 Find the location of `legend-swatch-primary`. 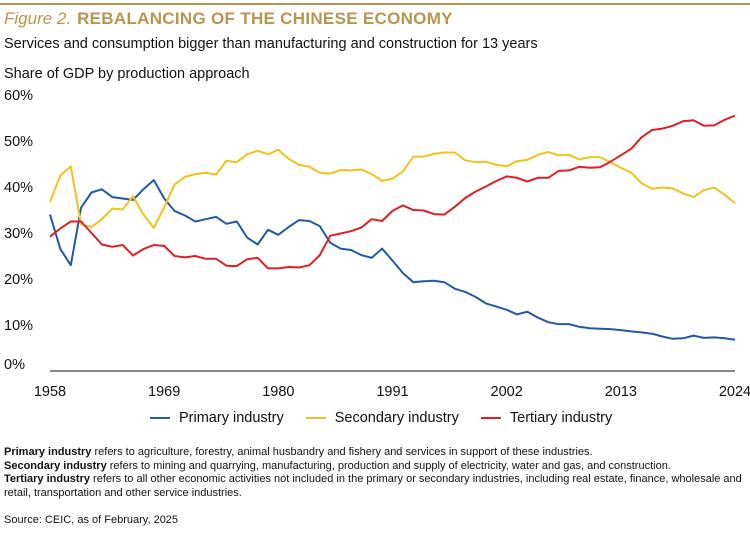

legend-swatch-primary is located at coordinates (160, 418).